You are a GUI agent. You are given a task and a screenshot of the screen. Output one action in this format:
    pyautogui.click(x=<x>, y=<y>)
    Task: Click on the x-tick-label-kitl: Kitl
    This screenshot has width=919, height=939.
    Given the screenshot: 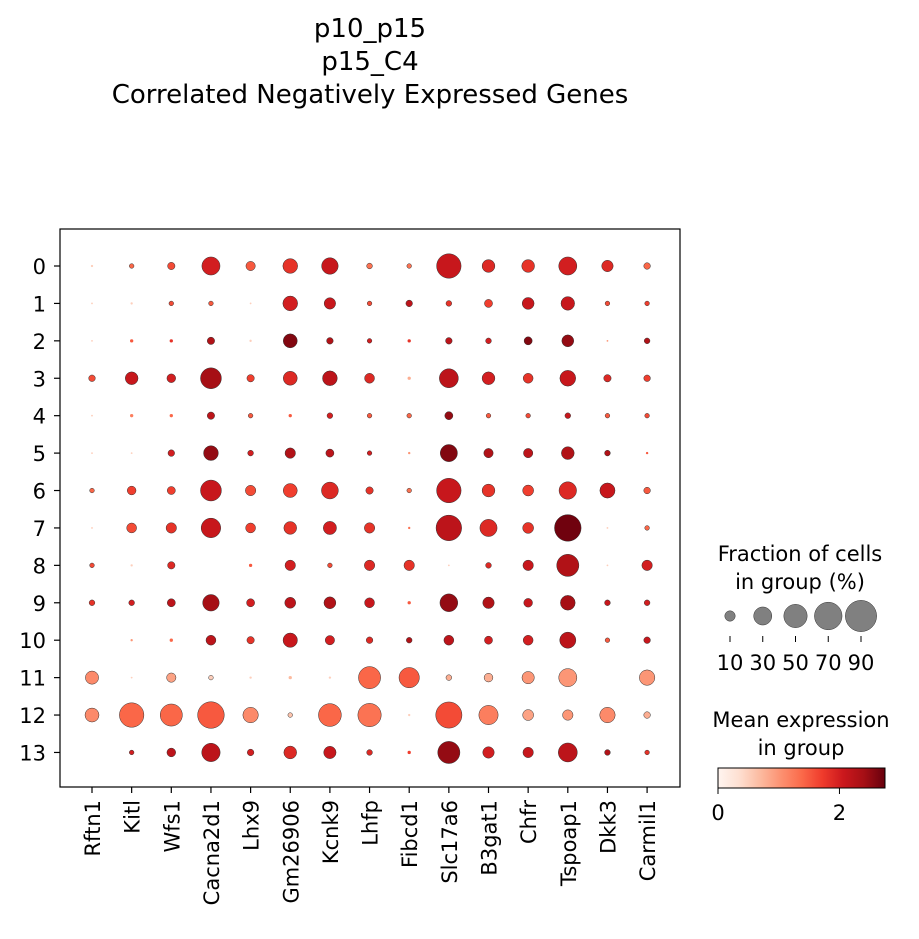 What is the action you would take?
    pyautogui.click(x=133, y=817)
    